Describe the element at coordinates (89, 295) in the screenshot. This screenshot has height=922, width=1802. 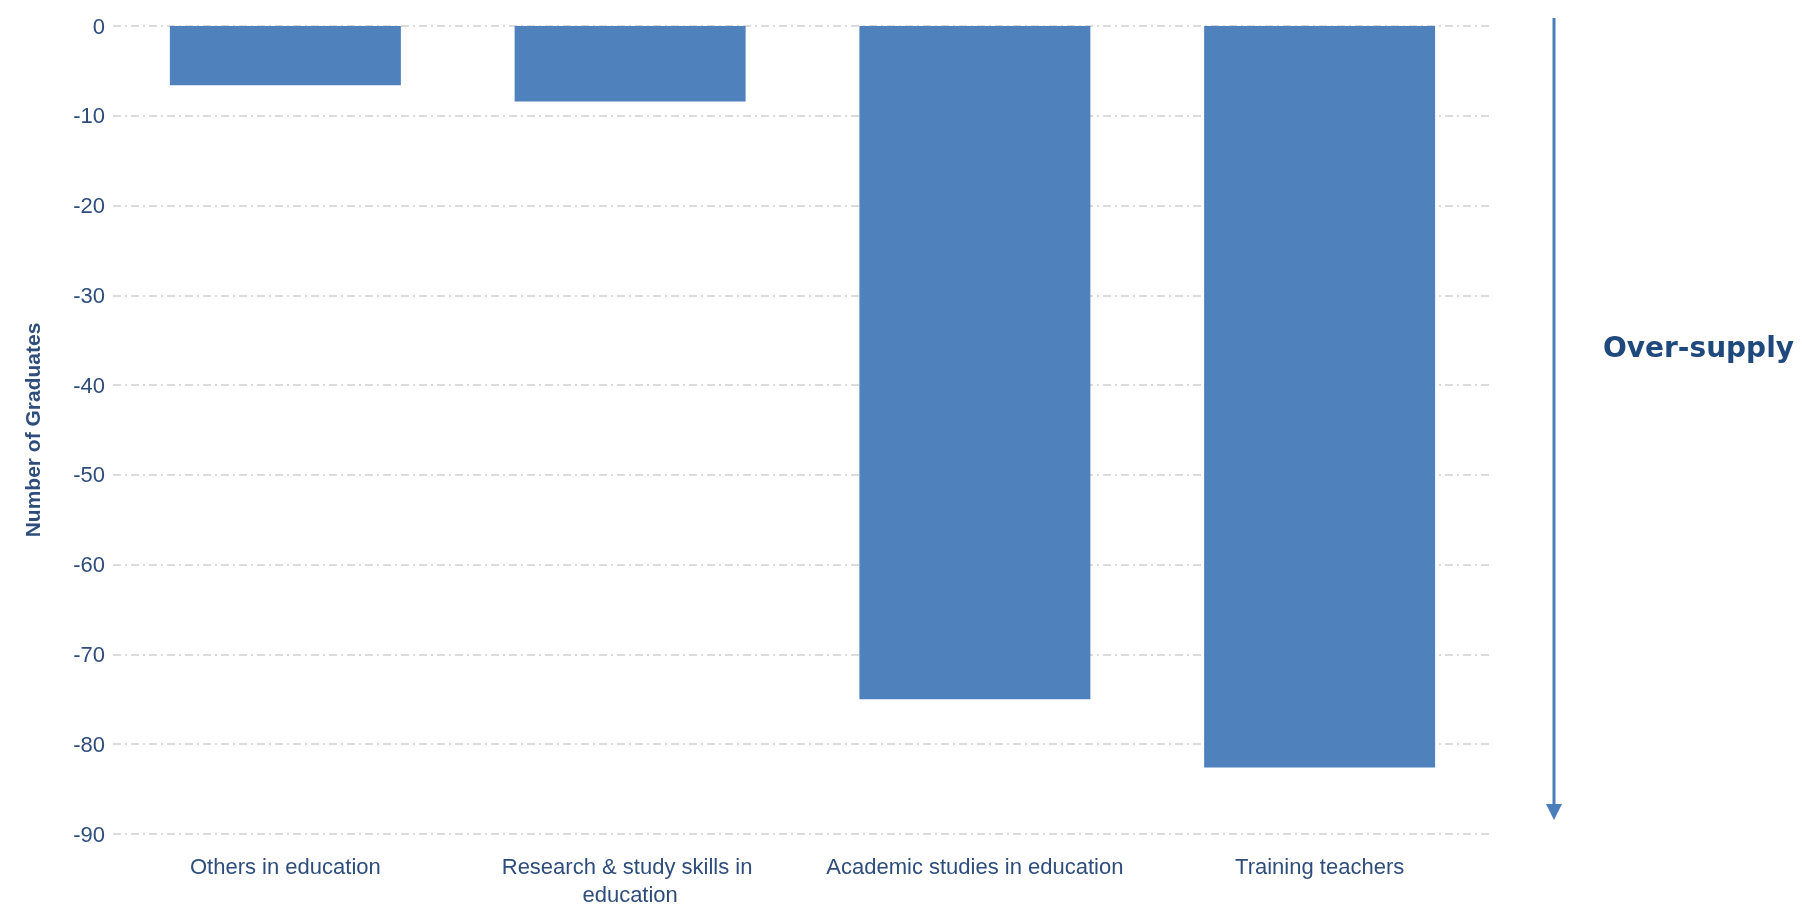
I see `y-tick-label: -30` at that location.